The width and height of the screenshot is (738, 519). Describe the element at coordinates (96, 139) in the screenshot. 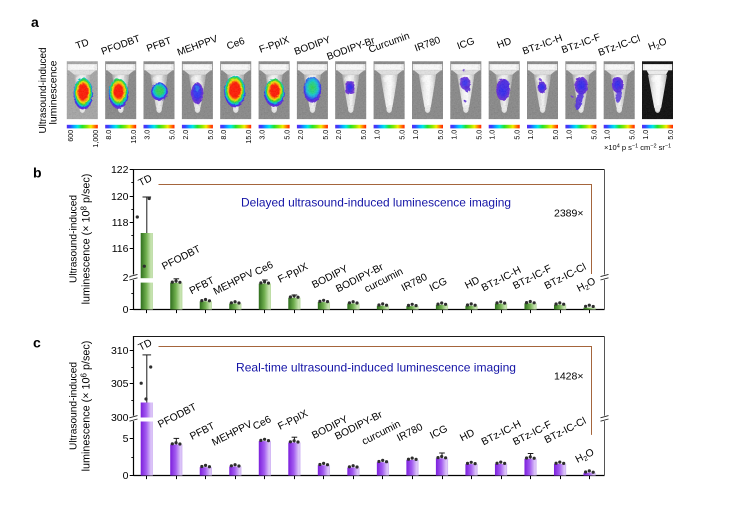

I see `svg-text: 1,000` at that location.